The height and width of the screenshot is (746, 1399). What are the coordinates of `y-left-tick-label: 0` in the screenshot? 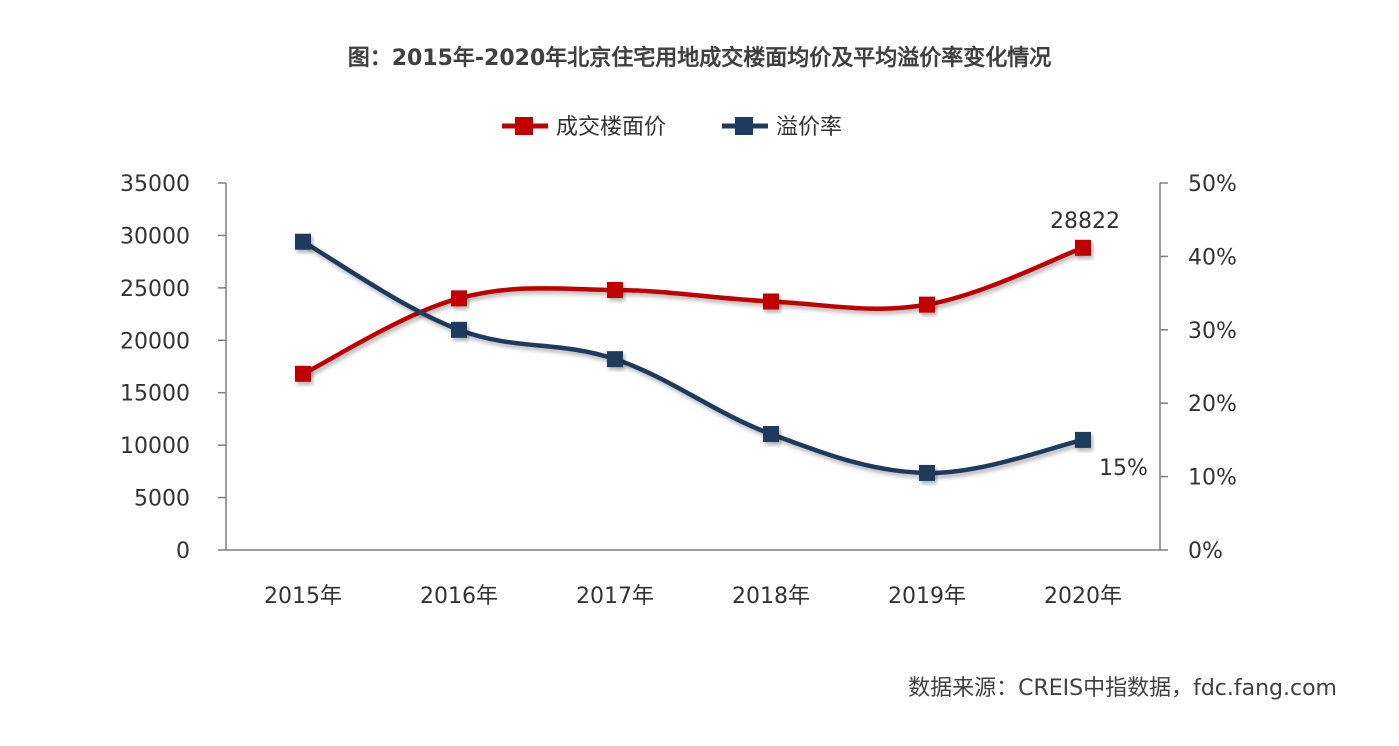 It's located at (183, 551).